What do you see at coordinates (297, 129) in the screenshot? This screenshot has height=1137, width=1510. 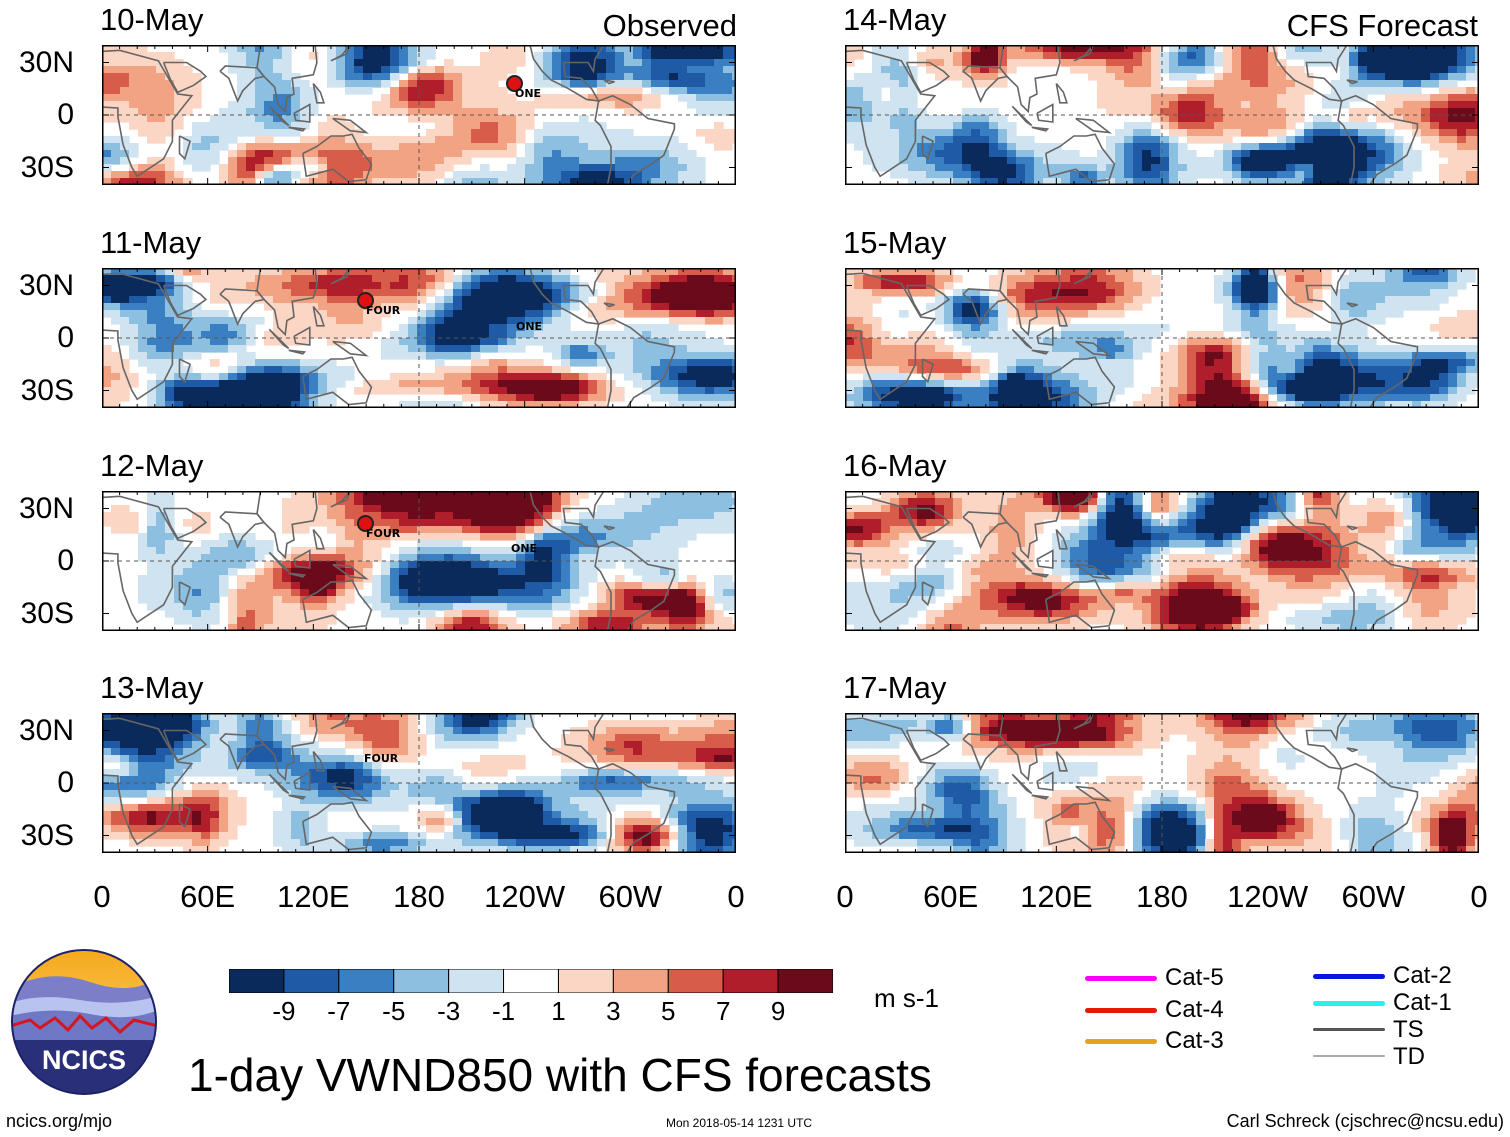 I see `coastline` at bounding box center [297, 129].